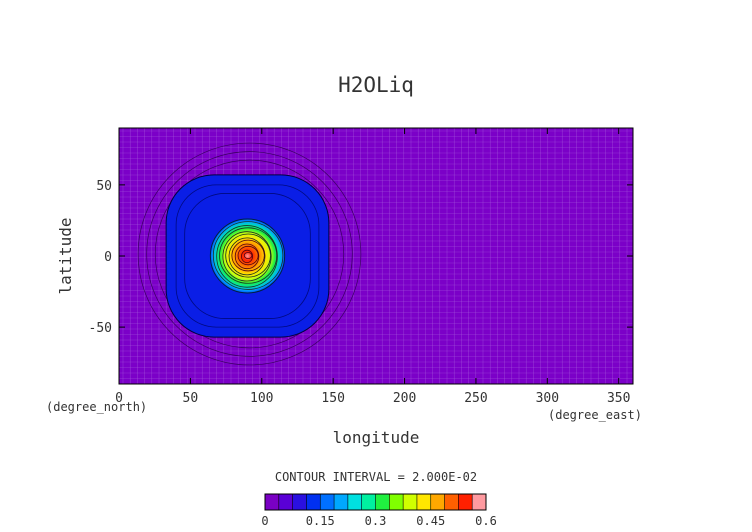  I want to click on x-tick-label: 350, so click(618, 398).